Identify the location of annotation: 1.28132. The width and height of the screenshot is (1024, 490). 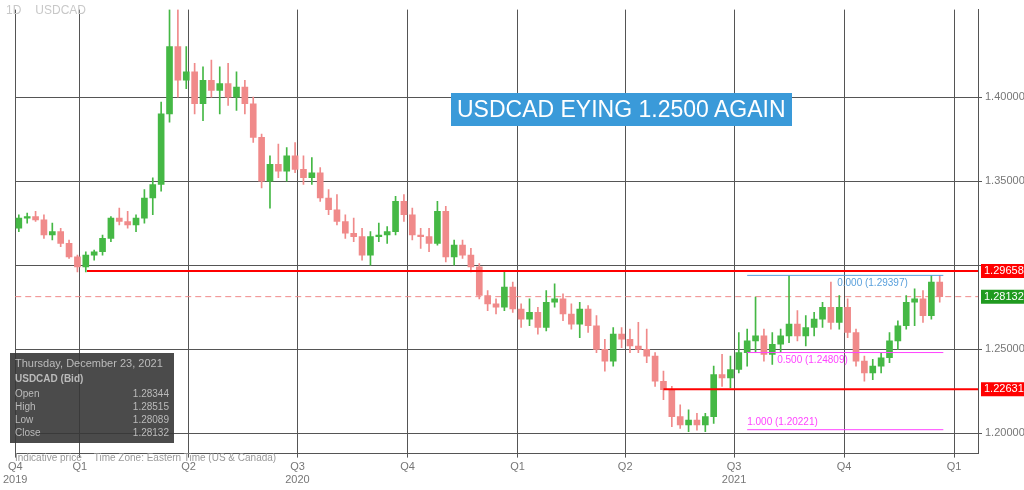
(150, 432).